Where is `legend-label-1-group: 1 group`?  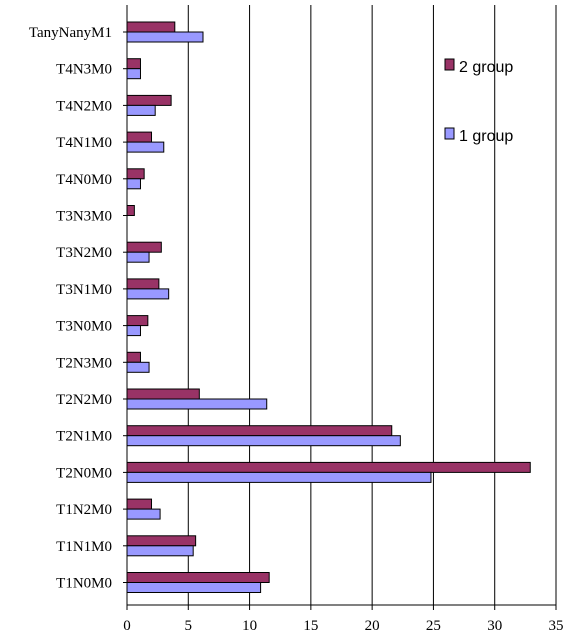
legend-label-1-group: 1 group is located at coordinates (486, 136).